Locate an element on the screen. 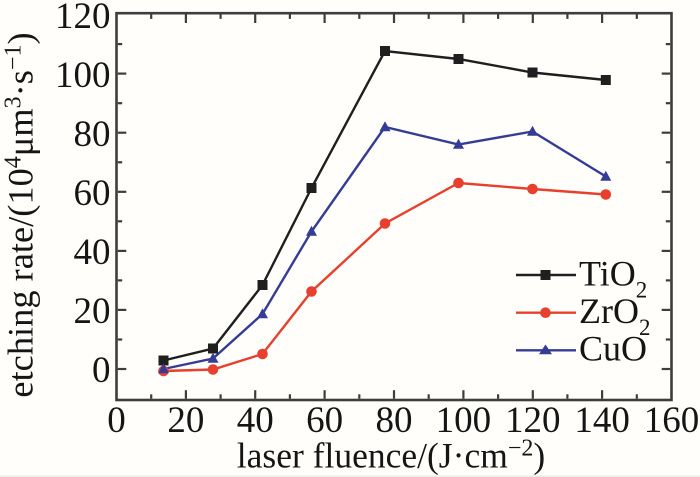 The width and height of the screenshot is (700, 477). svg-text: 140 is located at coordinates (602, 420).